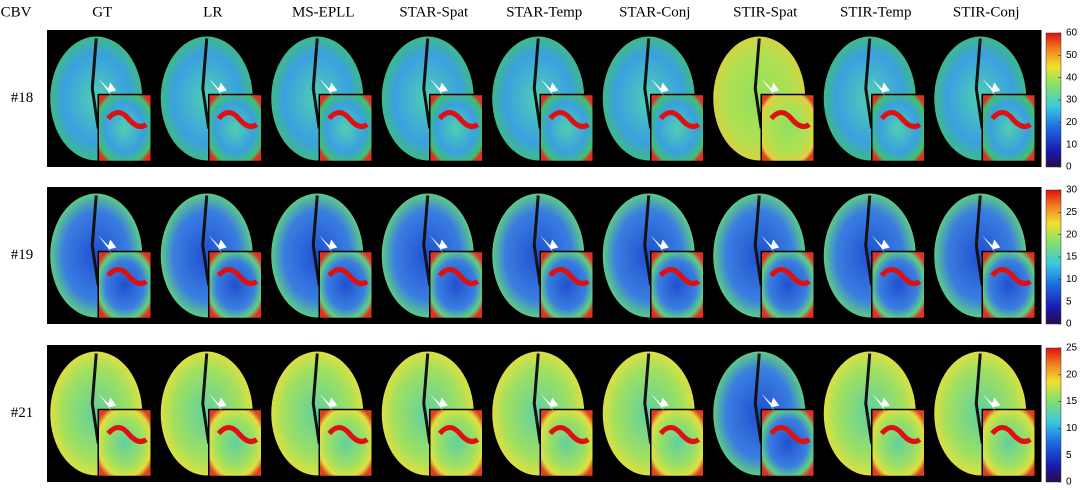 This screenshot has height=490, width=1084. I want to click on colorbar-tick-label: 40, so click(1072, 77).